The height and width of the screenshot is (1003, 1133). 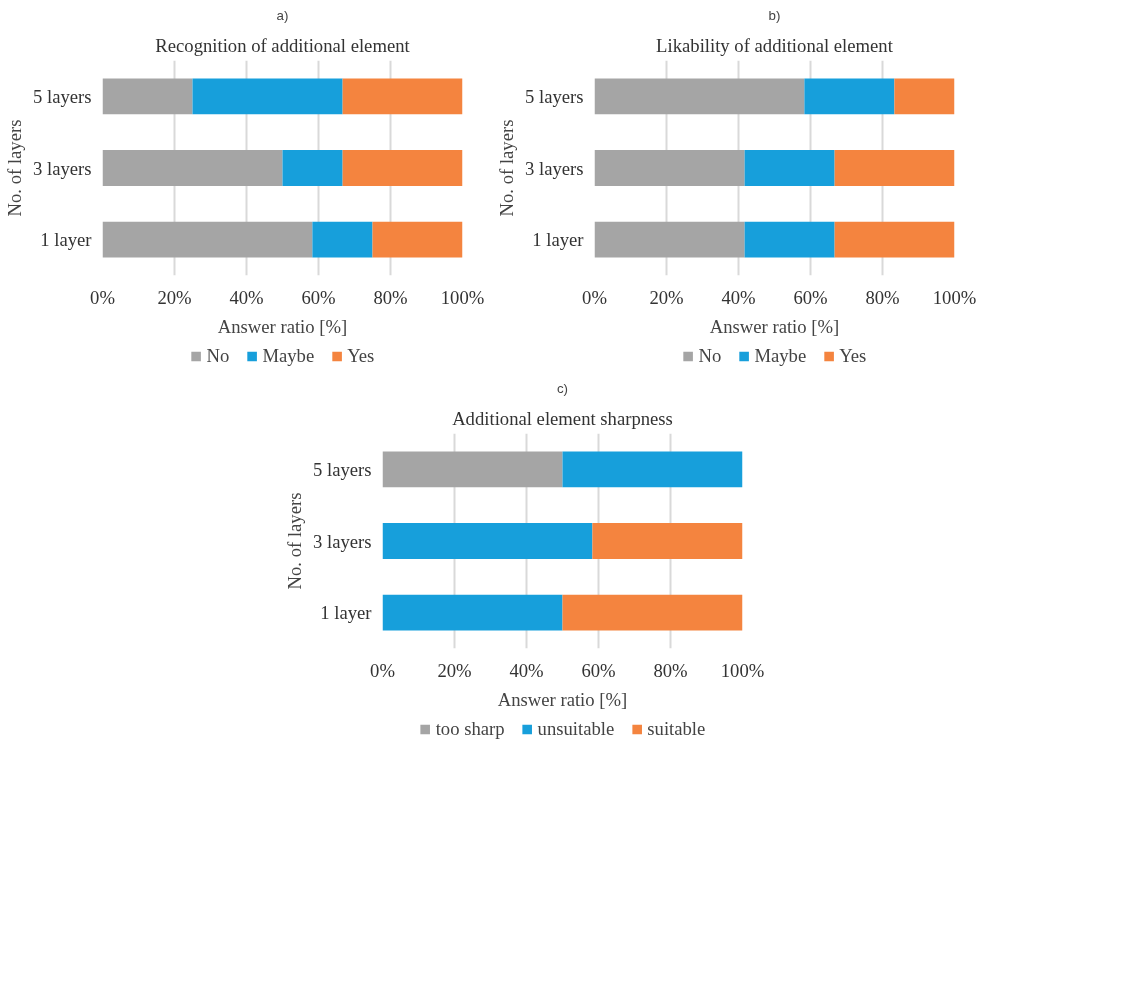 What do you see at coordinates (775, 45) in the screenshot?
I see `chart-title: Likability of additional element` at bounding box center [775, 45].